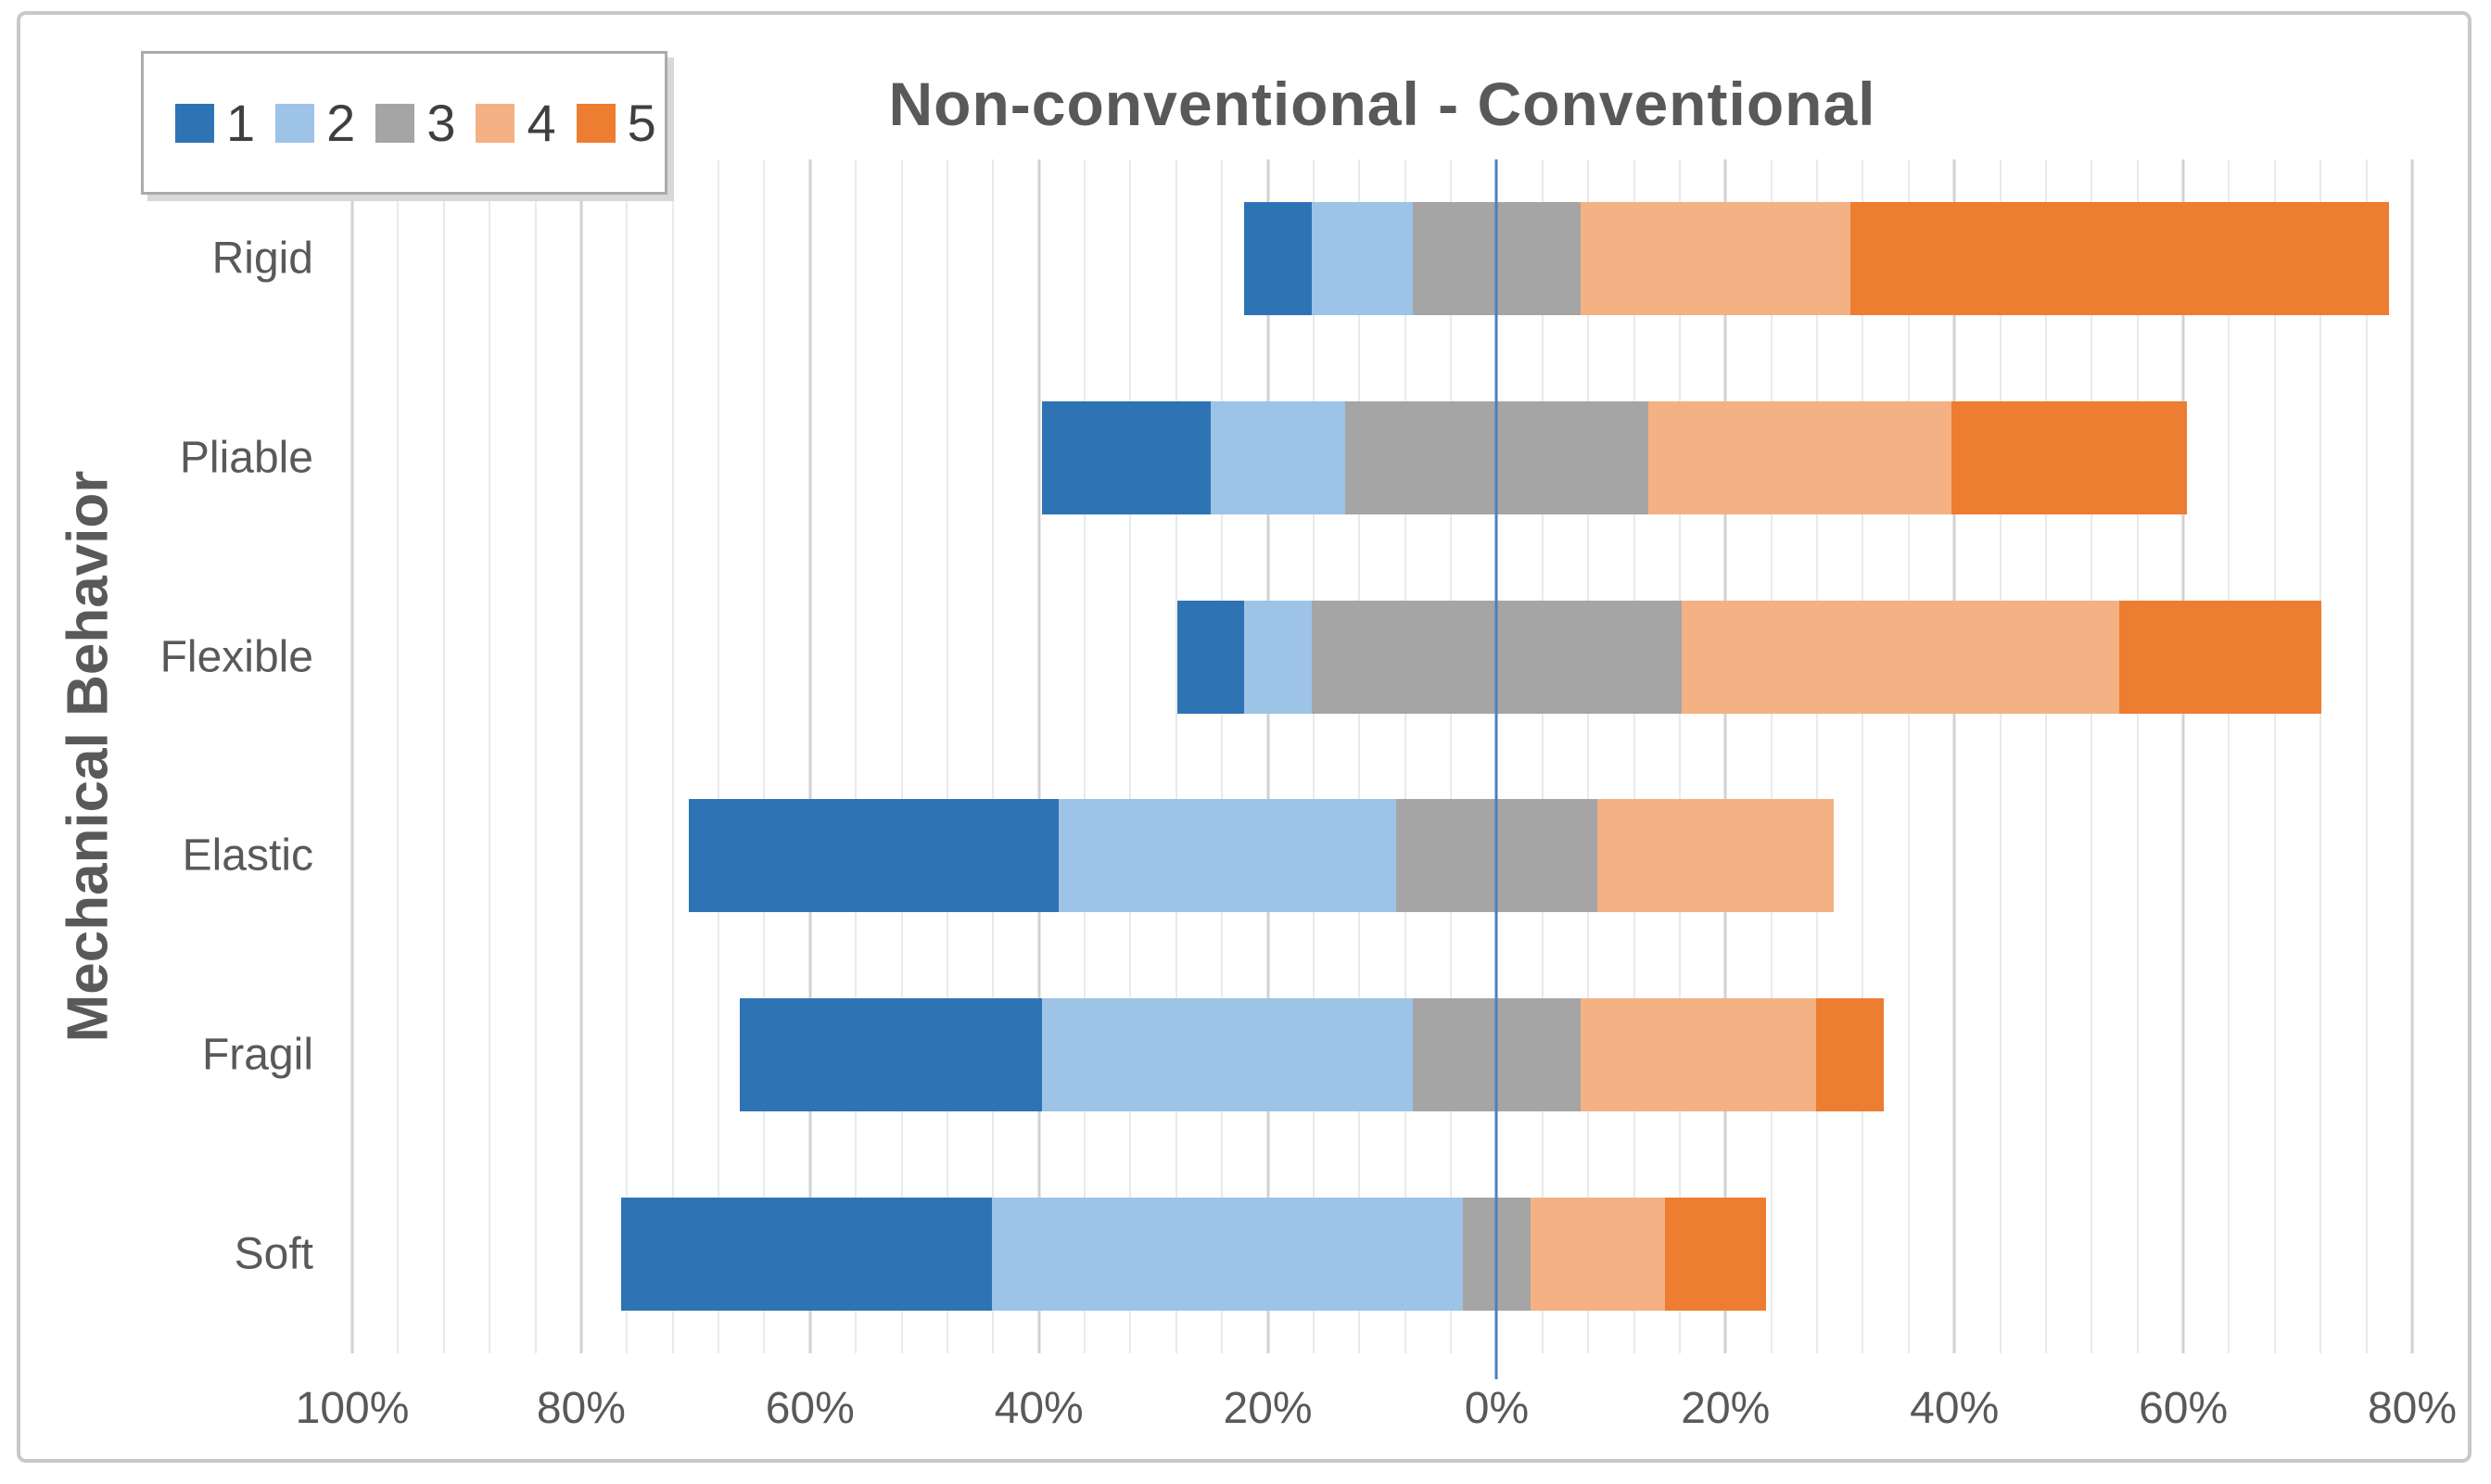 The image size is (2491, 1484). I want to click on x-tick-label-4: 20%, so click(1268, 1408).